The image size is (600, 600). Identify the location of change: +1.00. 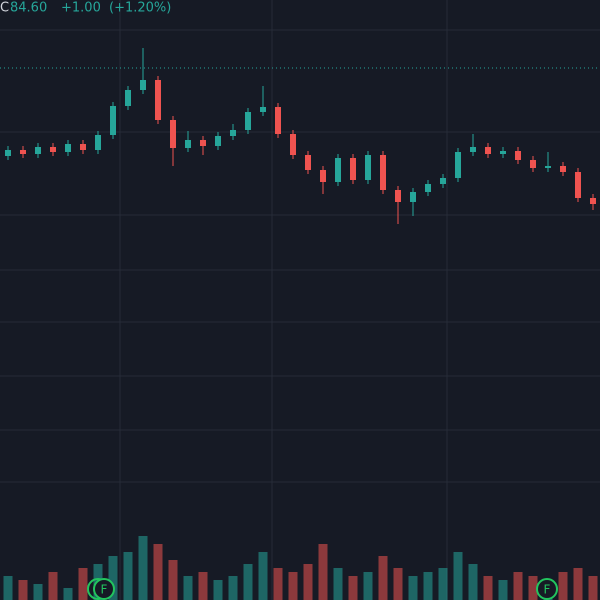
(81, 8).